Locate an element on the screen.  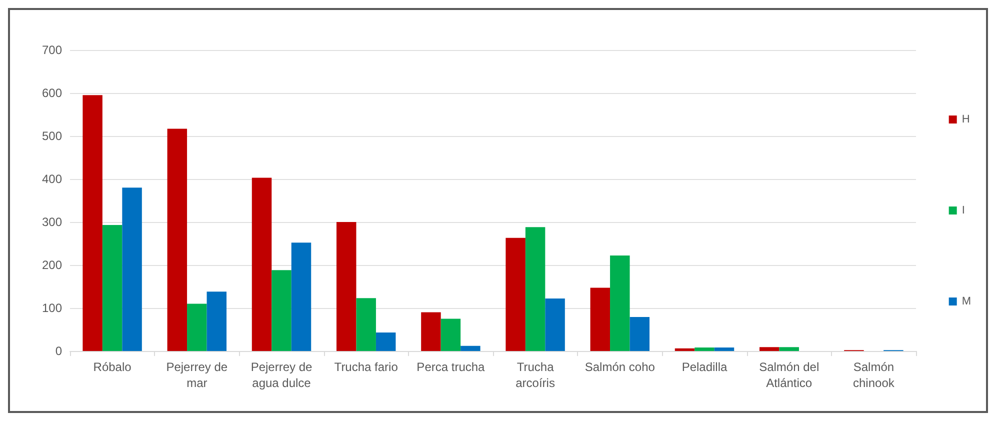
x-tick-label: Pejerrey de mar is located at coordinates (197, 375).